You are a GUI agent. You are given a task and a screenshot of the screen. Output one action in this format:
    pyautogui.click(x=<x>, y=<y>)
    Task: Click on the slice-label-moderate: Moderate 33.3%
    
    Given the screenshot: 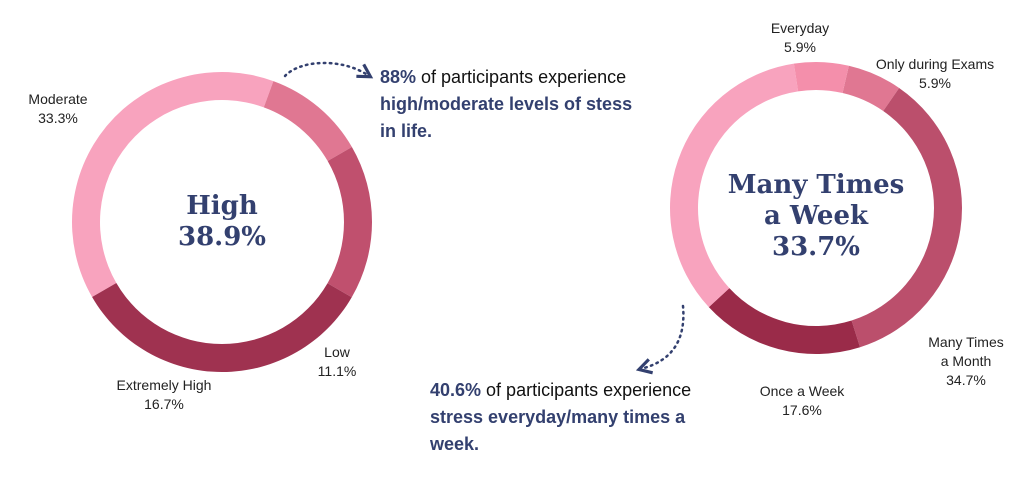 What is the action you would take?
    pyautogui.click(x=57, y=108)
    